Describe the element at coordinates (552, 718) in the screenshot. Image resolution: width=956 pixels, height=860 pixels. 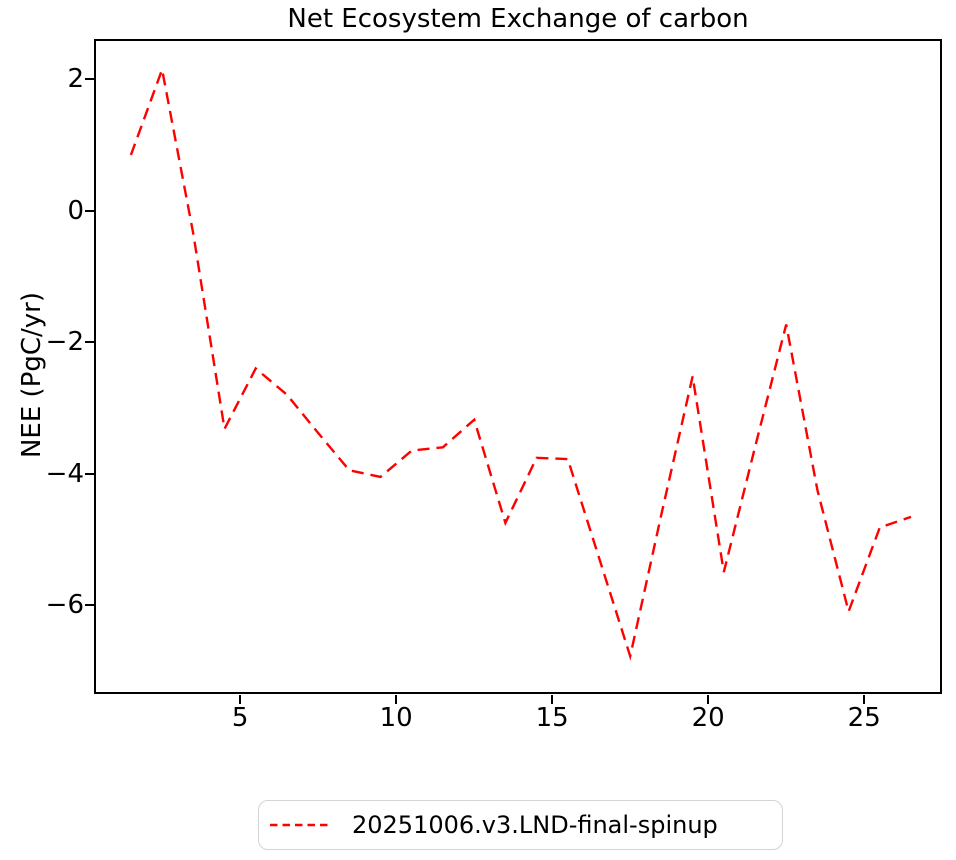
I see `x-tick-label: 15` at that location.